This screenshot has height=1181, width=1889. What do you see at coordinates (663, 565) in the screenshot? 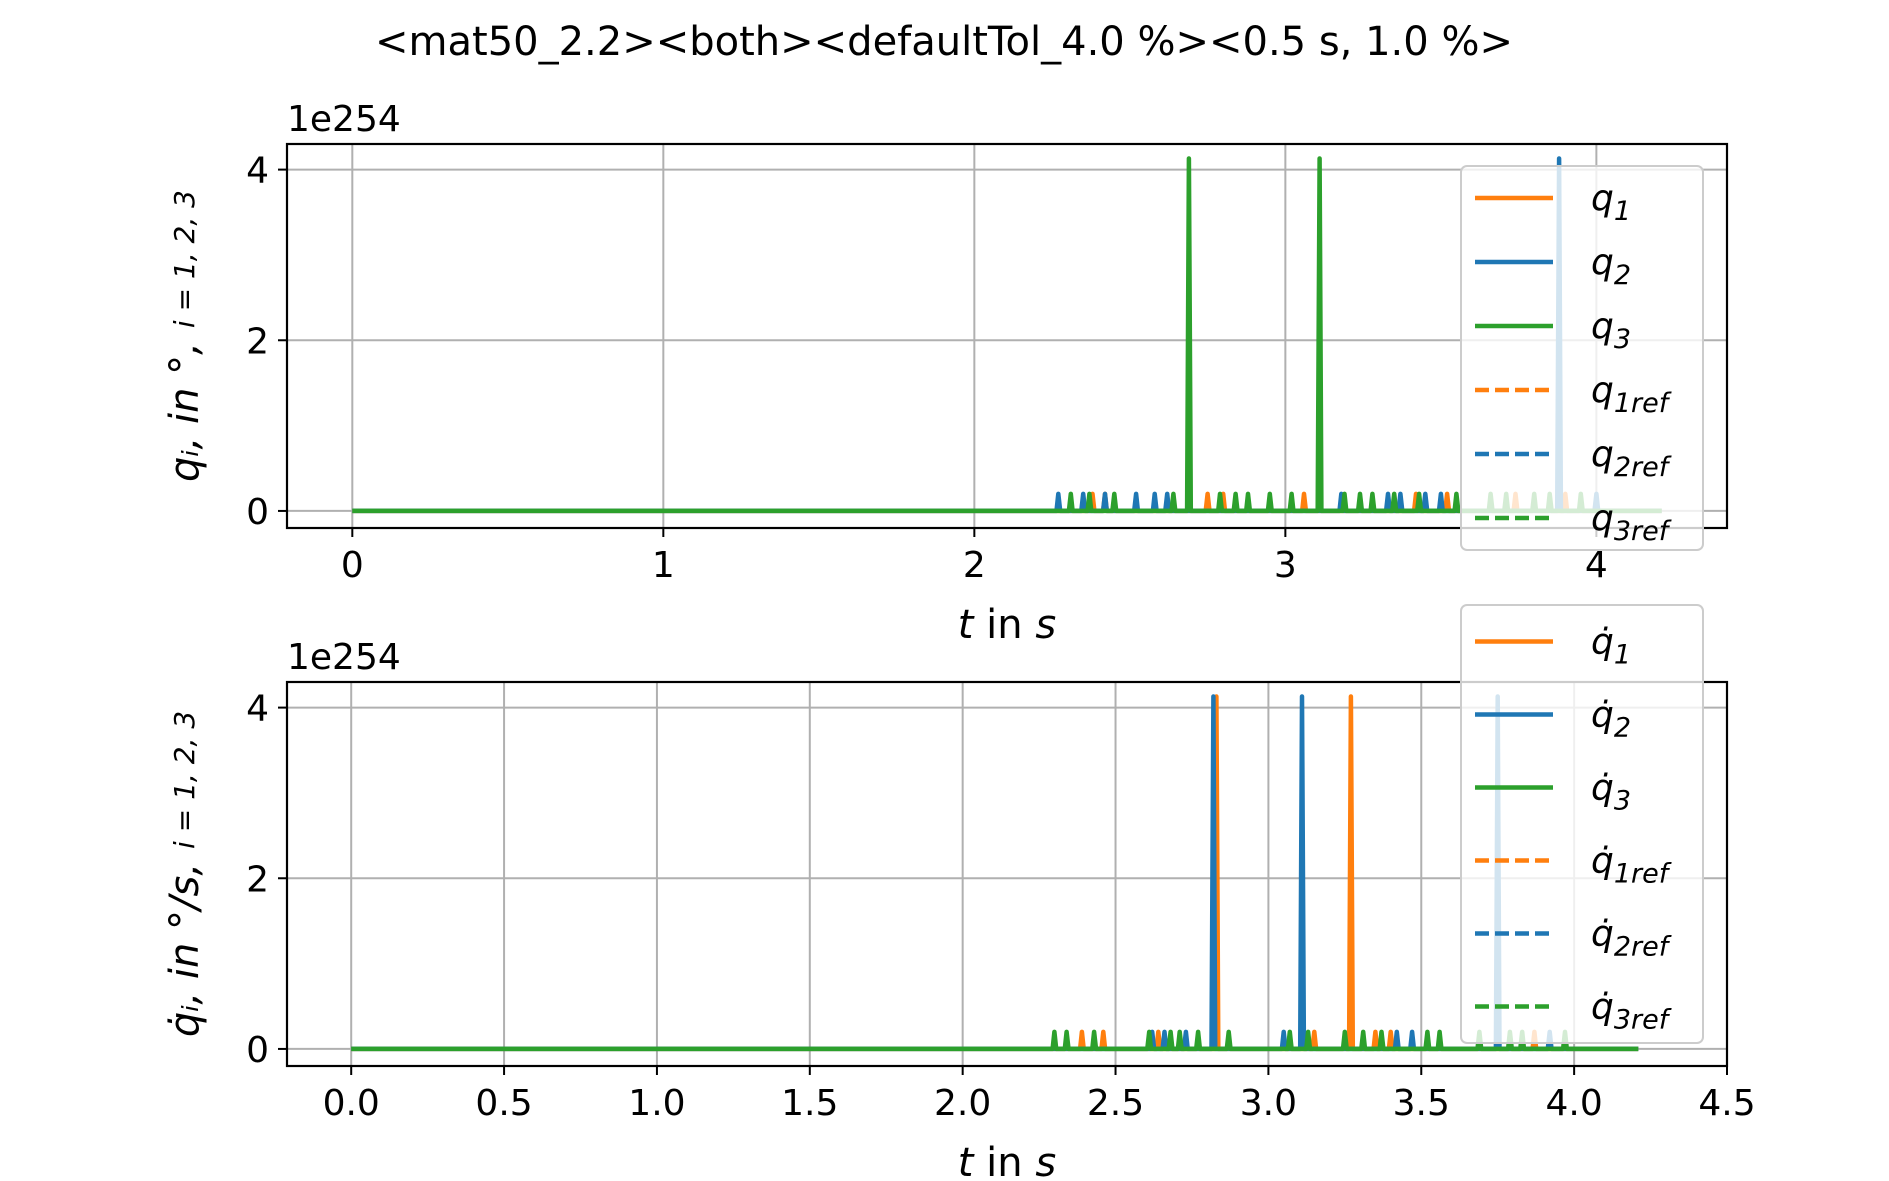
I see `x-tick-label: 1` at bounding box center [663, 565].